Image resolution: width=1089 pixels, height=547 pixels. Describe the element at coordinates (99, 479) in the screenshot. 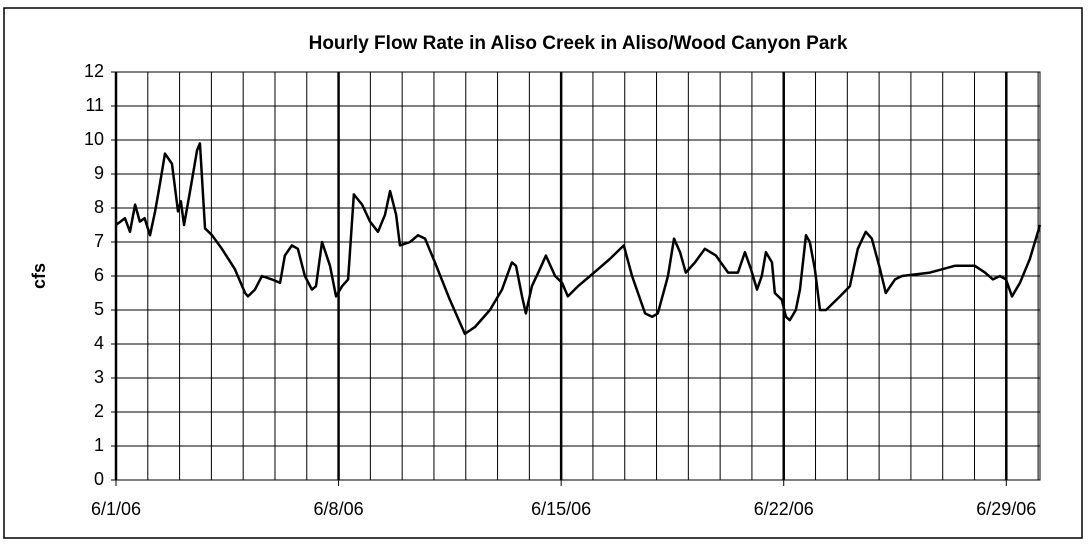

I see `y-tick-label: 0` at that location.